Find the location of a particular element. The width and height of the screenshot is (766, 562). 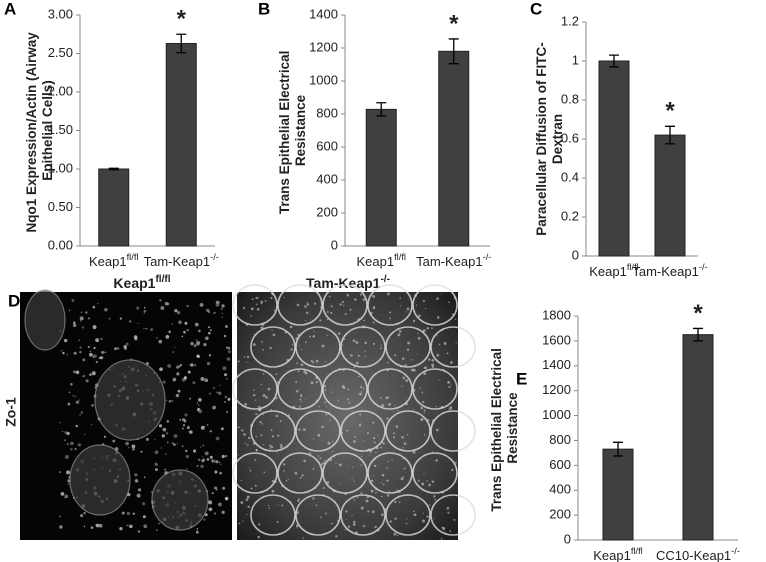

bar is located at coordinates (698, 437).